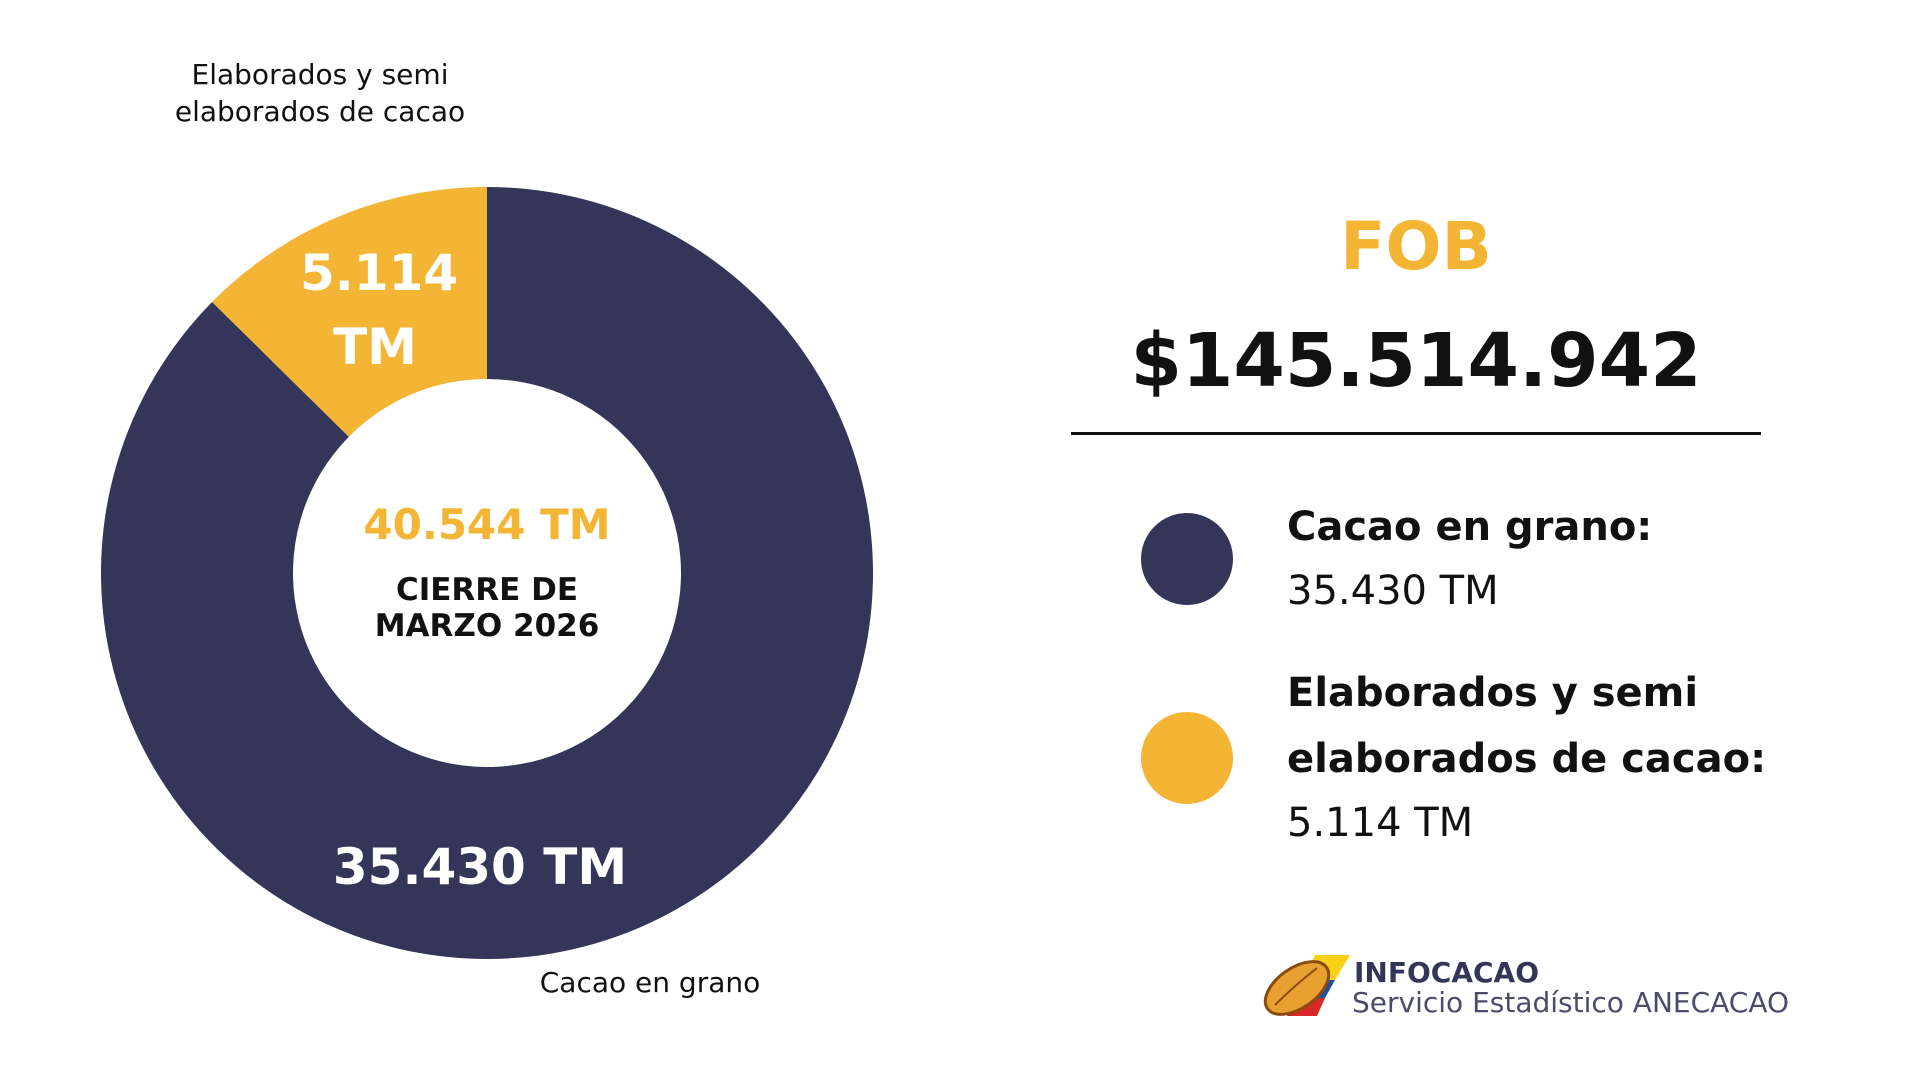  What do you see at coordinates (1470, 527) in the screenshot?
I see `legend-label: Cacao en grano:` at bounding box center [1470, 527].